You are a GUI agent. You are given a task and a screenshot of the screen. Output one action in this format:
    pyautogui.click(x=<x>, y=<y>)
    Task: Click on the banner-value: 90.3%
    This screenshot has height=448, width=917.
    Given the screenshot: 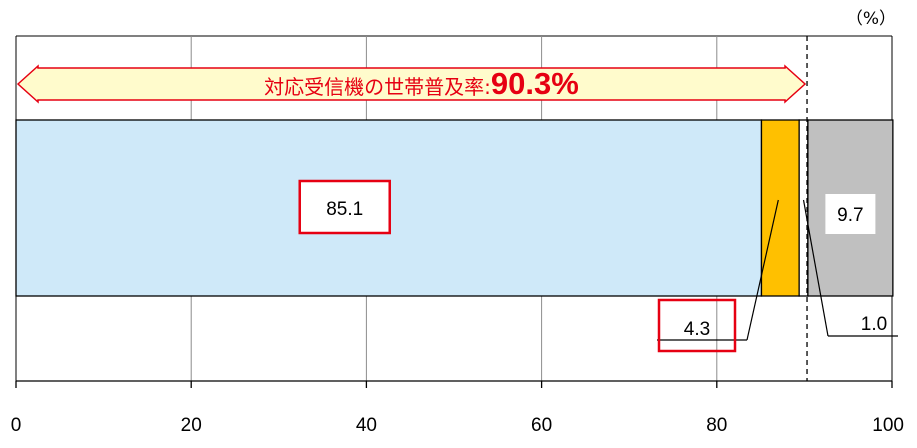 What is the action you would take?
    pyautogui.click(x=535, y=83)
    